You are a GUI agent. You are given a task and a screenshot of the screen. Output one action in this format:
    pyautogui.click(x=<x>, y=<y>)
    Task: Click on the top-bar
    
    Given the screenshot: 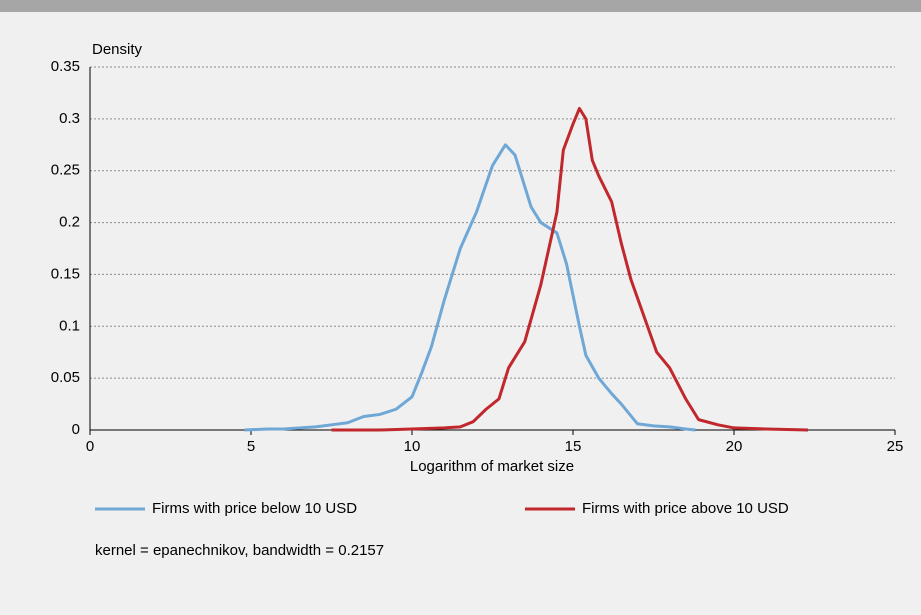 What is the action you would take?
    pyautogui.click(x=460, y=6)
    